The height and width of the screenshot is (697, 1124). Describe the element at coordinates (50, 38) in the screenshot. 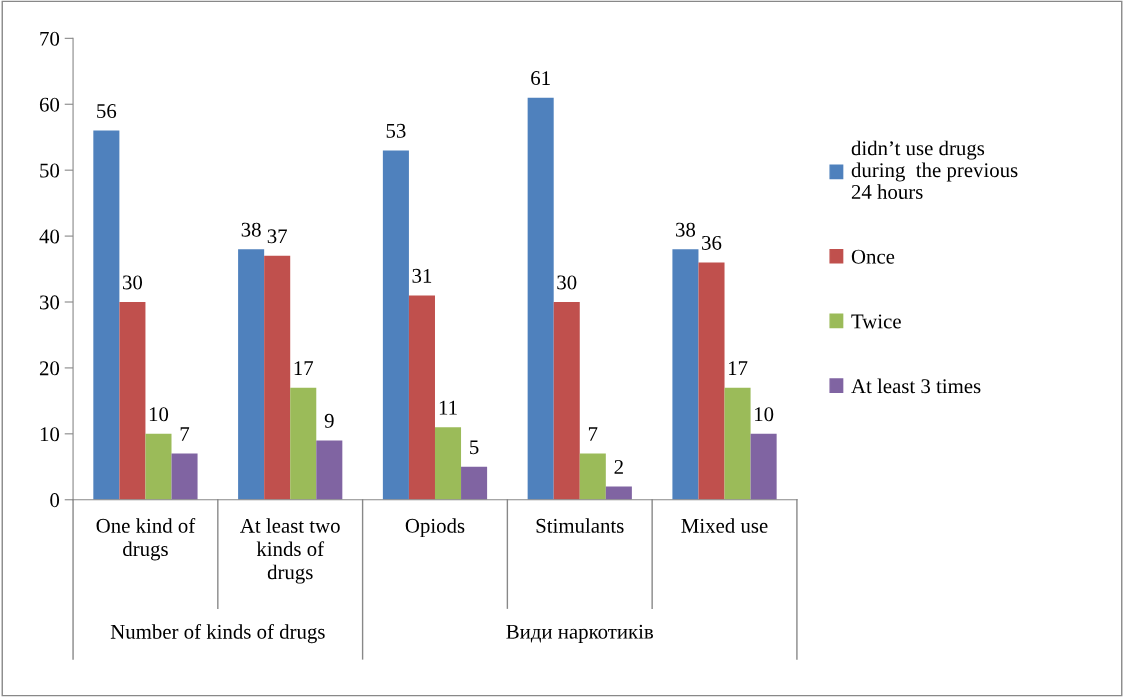

I see `y-tick-label: 70` at that location.